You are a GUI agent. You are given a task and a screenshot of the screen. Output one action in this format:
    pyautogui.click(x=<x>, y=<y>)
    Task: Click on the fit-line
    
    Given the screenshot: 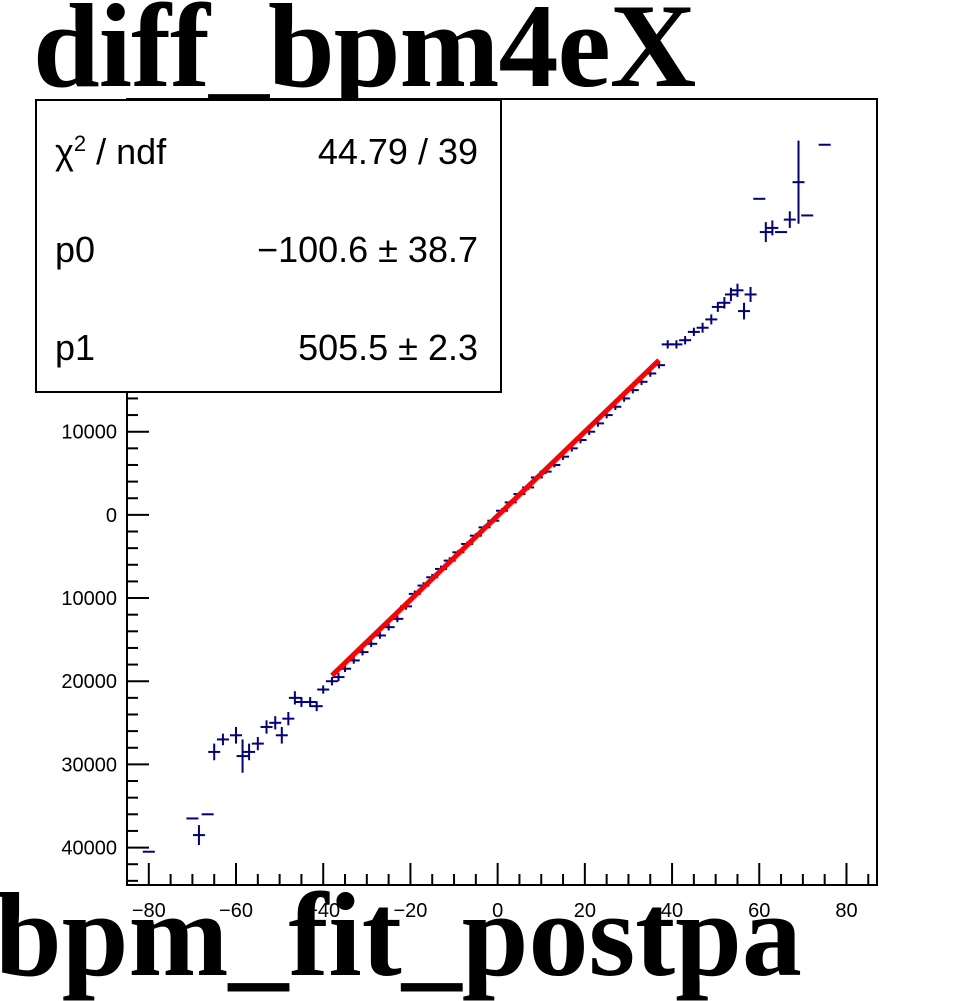 What is the action you would take?
    pyautogui.click(x=495, y=518)
    